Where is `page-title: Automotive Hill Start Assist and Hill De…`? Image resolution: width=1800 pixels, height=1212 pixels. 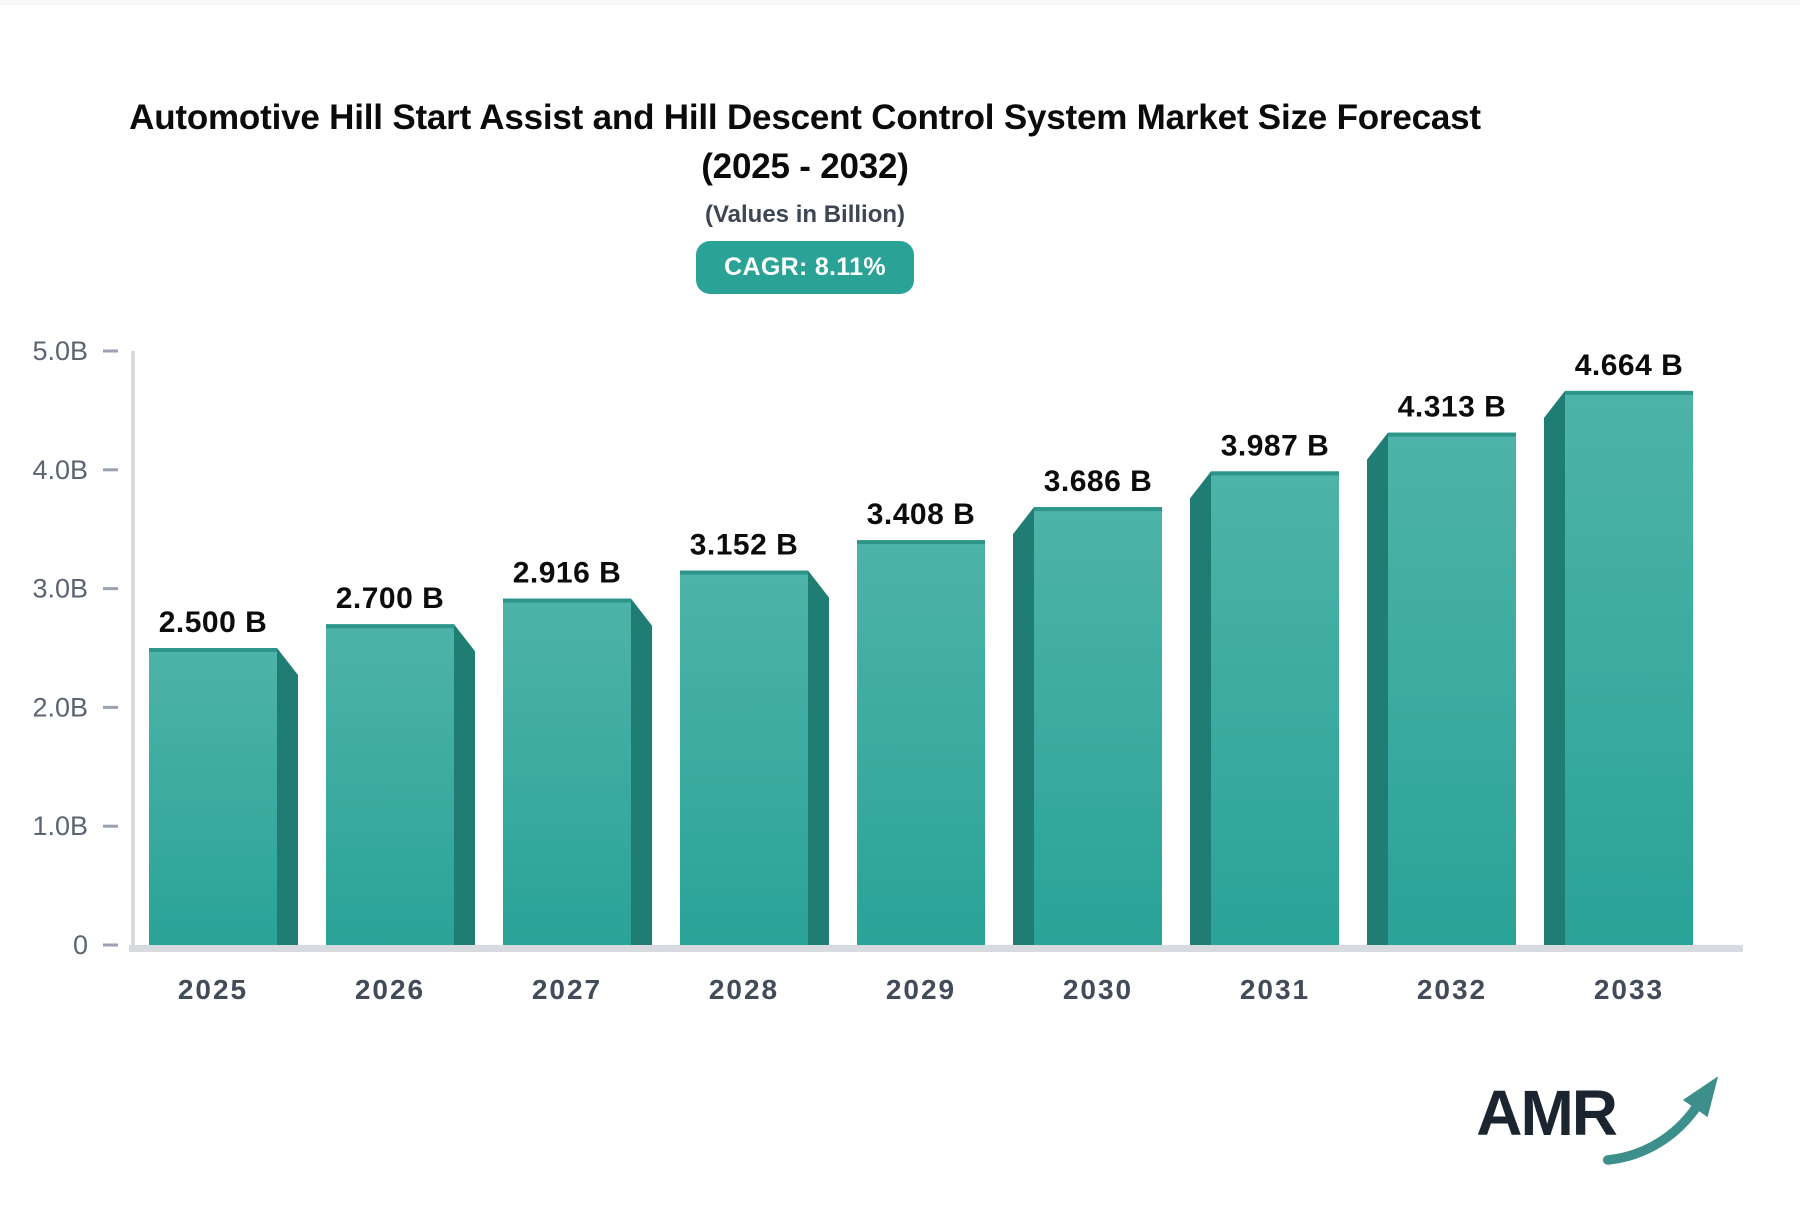
page-title: Automotive Hill Start Assist and Hill De… is located at coordinates (805, 142).